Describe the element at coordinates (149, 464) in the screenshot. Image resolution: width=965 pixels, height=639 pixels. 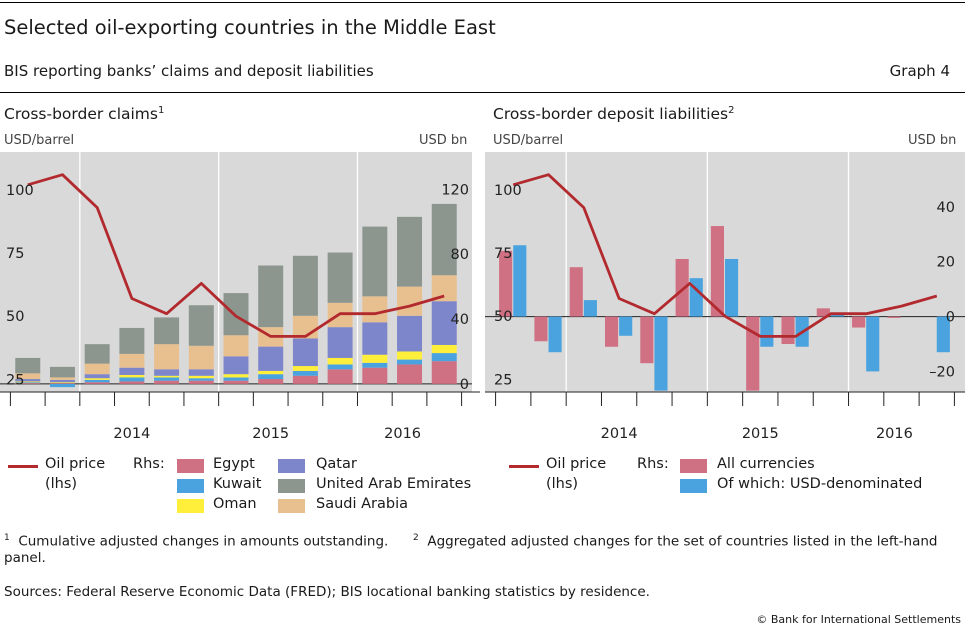
I see `left-legend-rhs-label: Rhs:` at that location.